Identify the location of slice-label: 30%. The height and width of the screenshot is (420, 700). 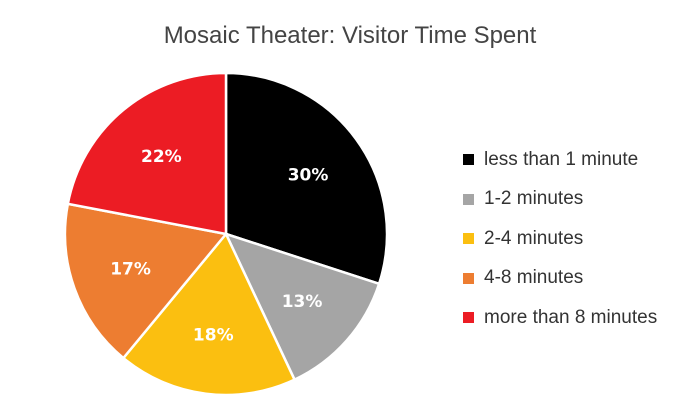
(308, 175).